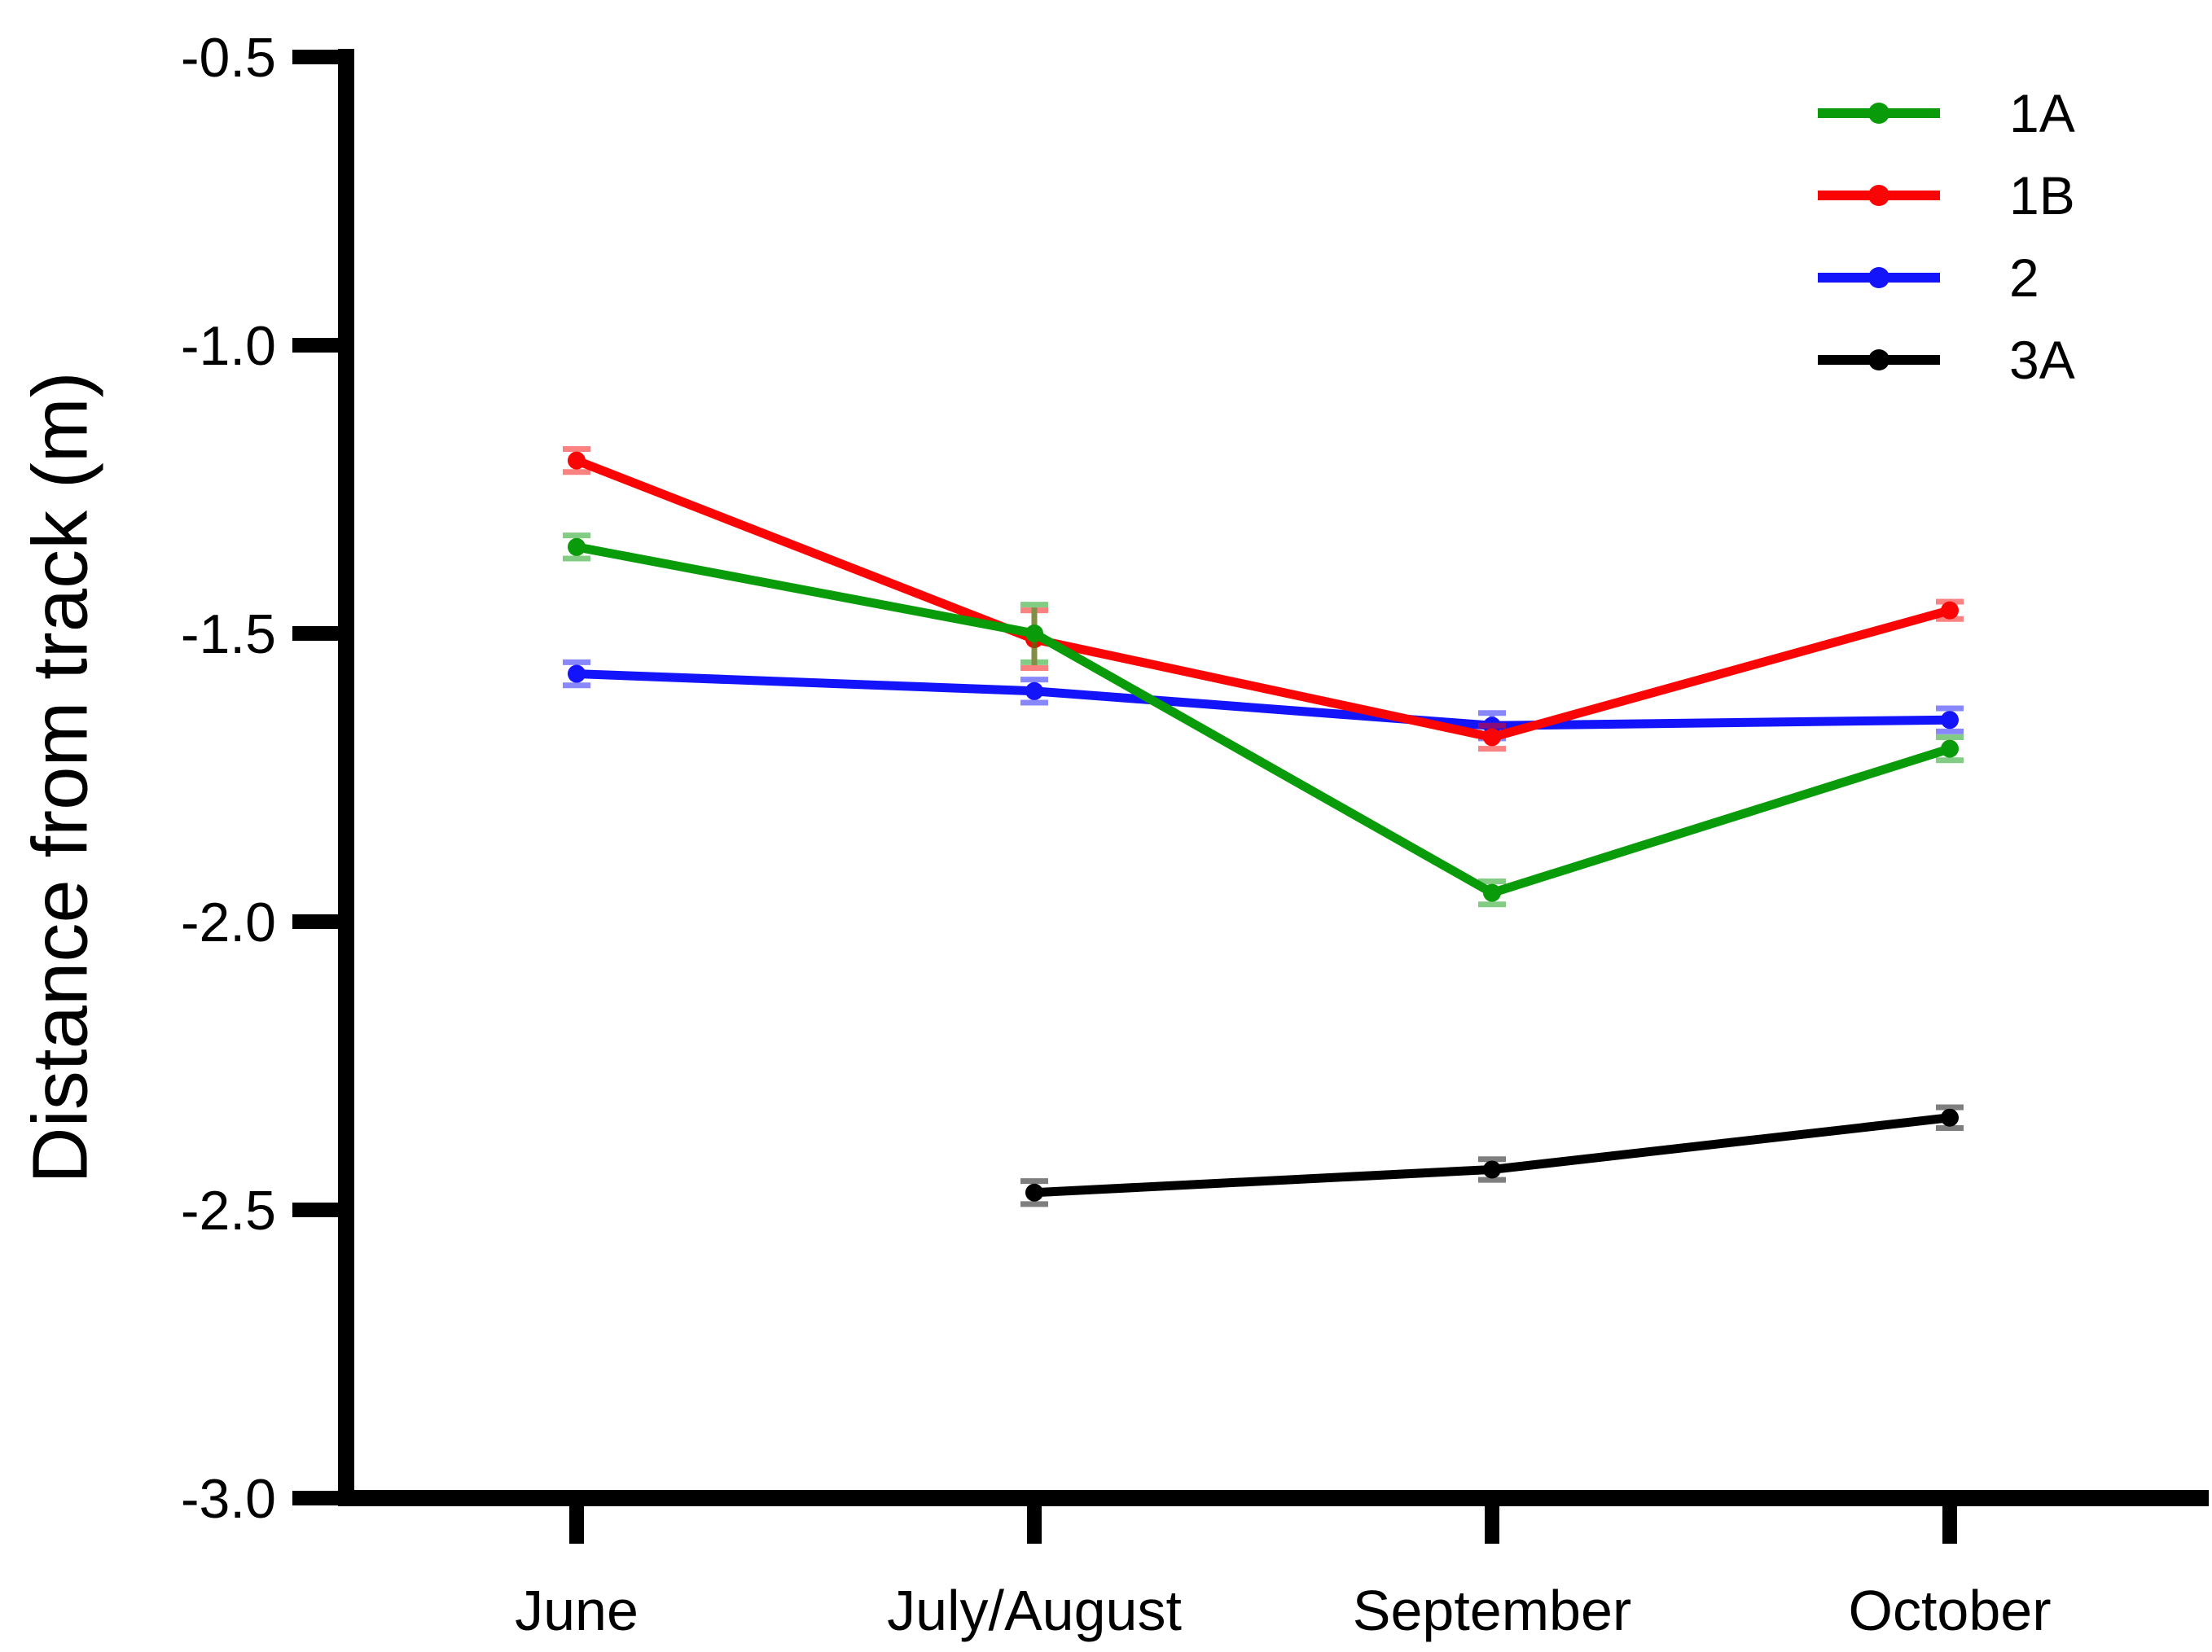  Describe the element at coordinates (1492, 1169) in the screenshot. I see `data-point-3A-September` at that location.